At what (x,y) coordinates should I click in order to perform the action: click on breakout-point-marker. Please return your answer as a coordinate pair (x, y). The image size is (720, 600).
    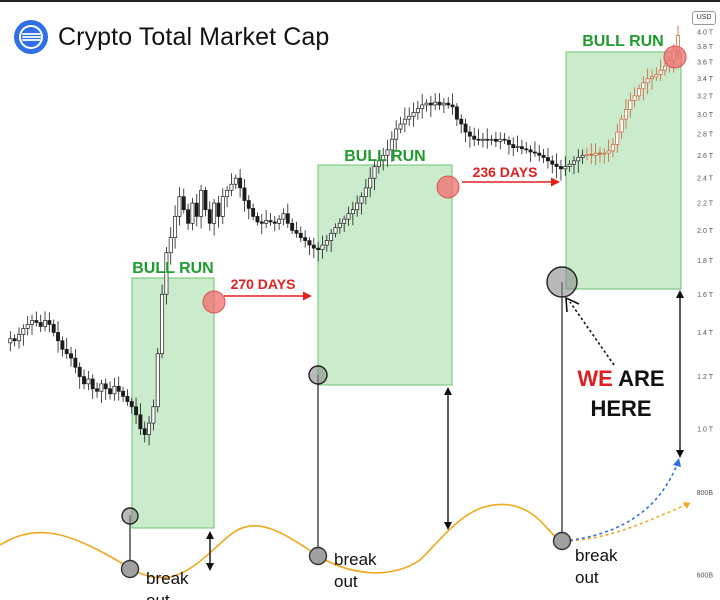
    Looking at the image, I should click on (318, 556).